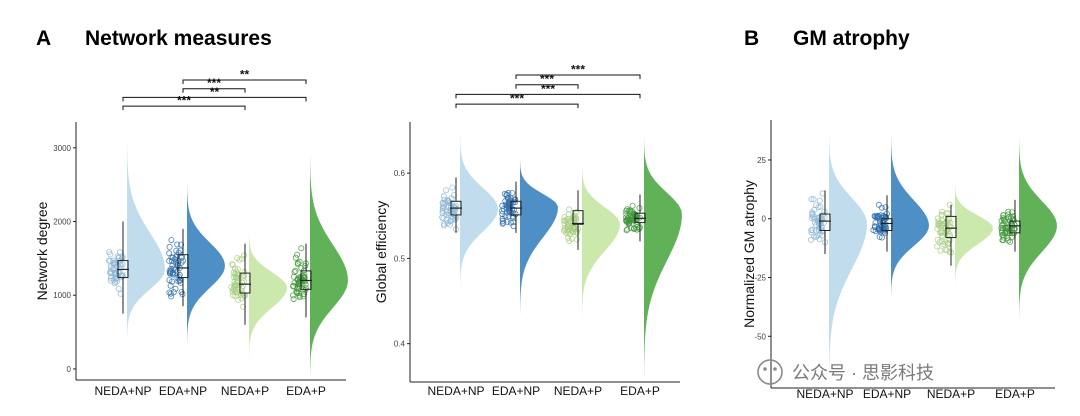 Image resolution: width=1080 pixels, height=416 pixels. I want to click on y-tick-label: 25, so click(761, 160).